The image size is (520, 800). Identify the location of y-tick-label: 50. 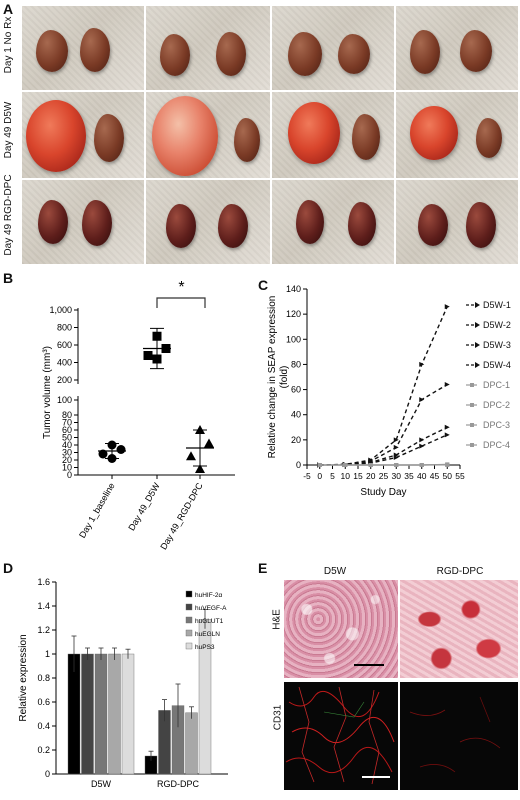
(67, 438).